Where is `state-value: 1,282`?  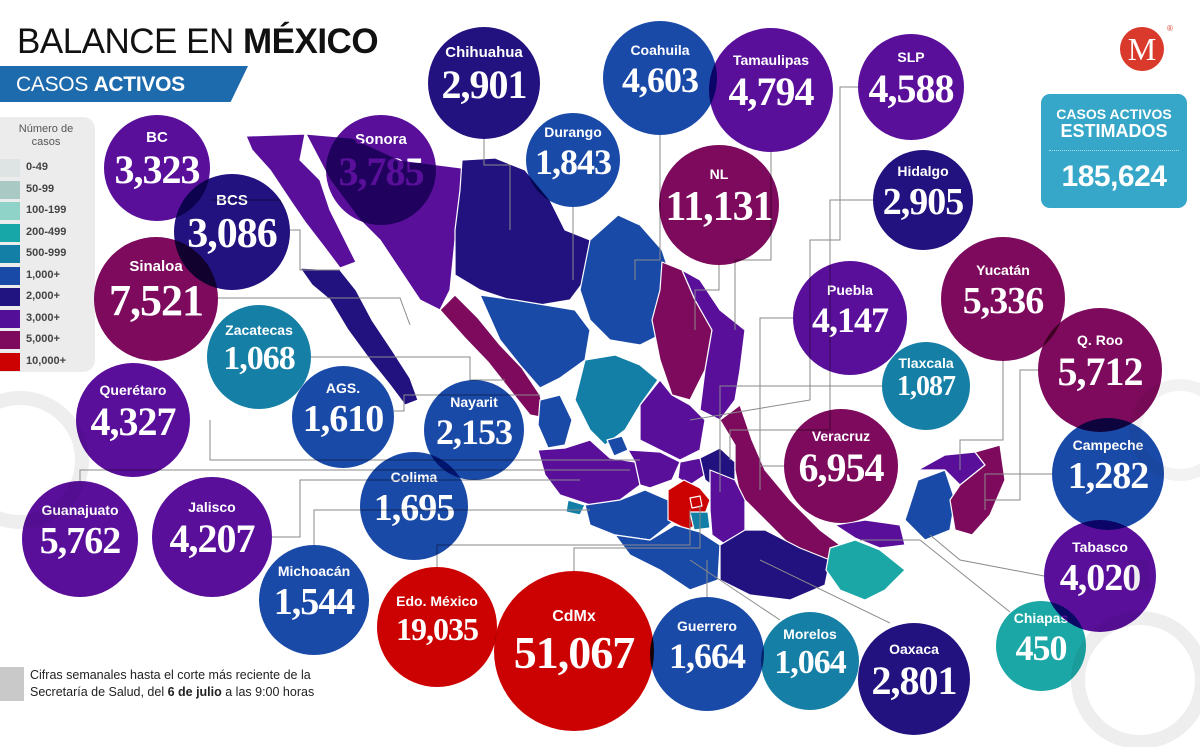 state-value: 1,282 is located at coordinates (1108, 475).